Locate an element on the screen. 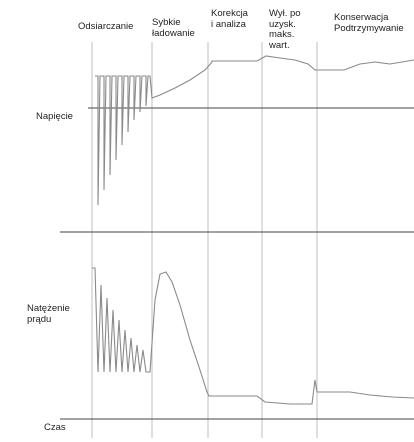 This screenshot has width=414, height=442. stage-label-desulfation: Odsiarczanie is located at coordinates (106, 26).